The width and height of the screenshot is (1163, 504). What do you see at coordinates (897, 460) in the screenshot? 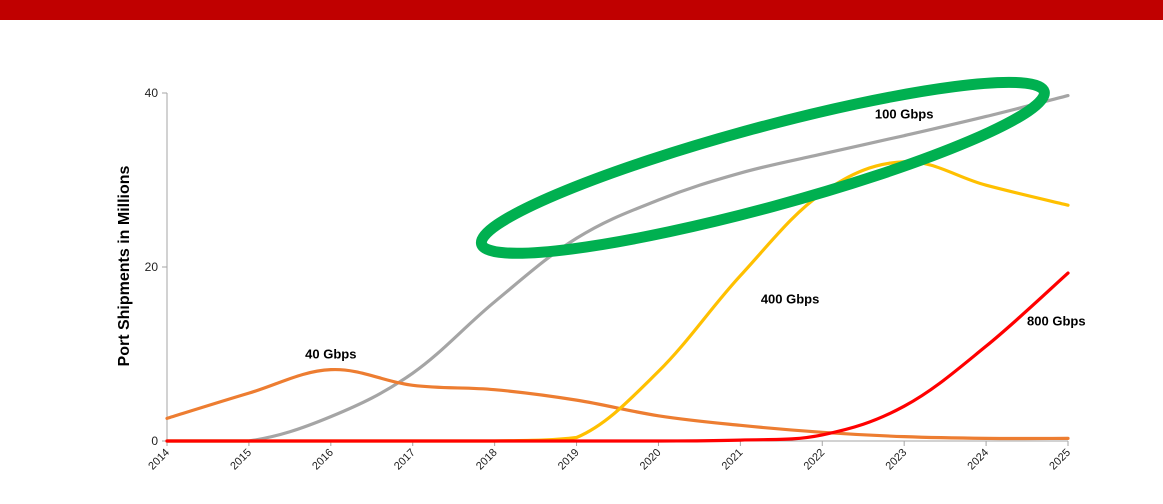
I see `x-tick-label: 2023` at bounding box center [897, 460].